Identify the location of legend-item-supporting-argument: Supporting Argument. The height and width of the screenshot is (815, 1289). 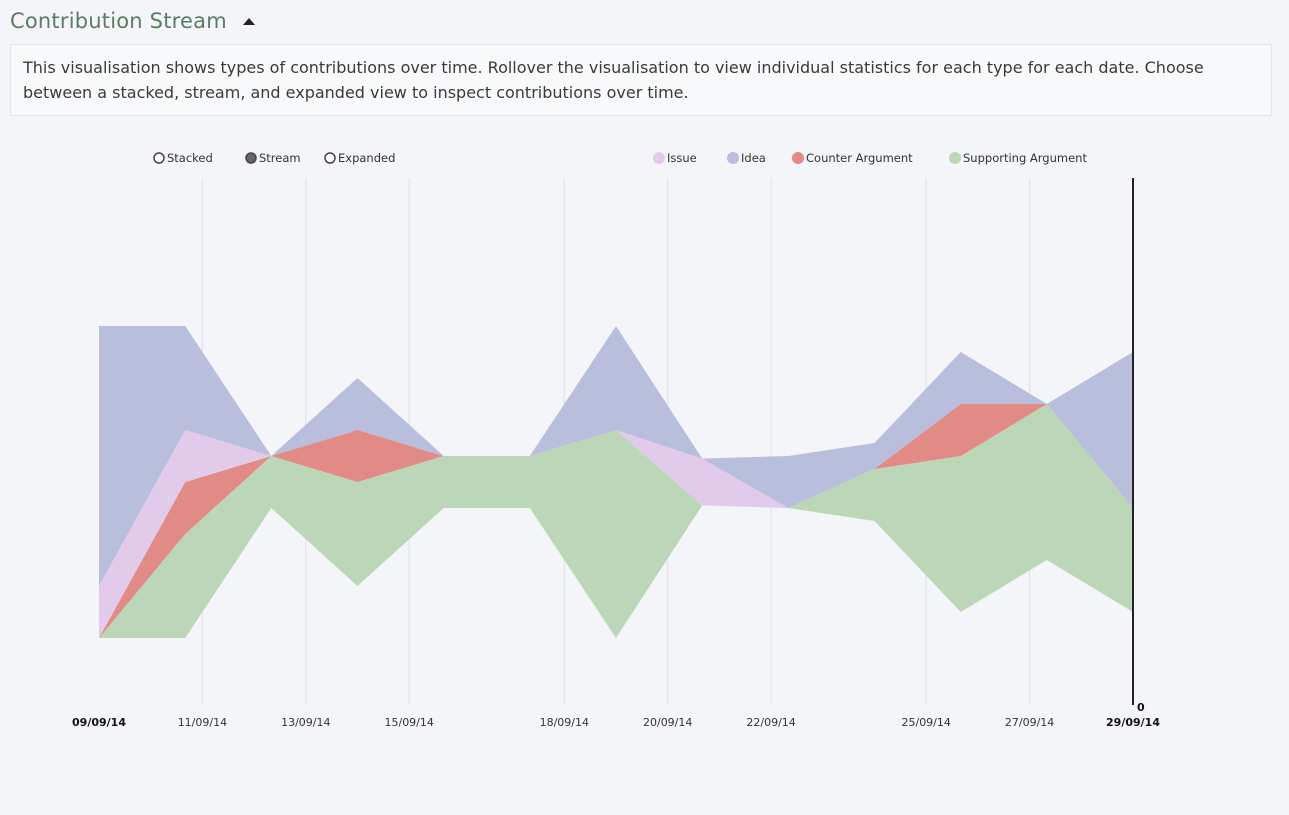
(1018, 158).